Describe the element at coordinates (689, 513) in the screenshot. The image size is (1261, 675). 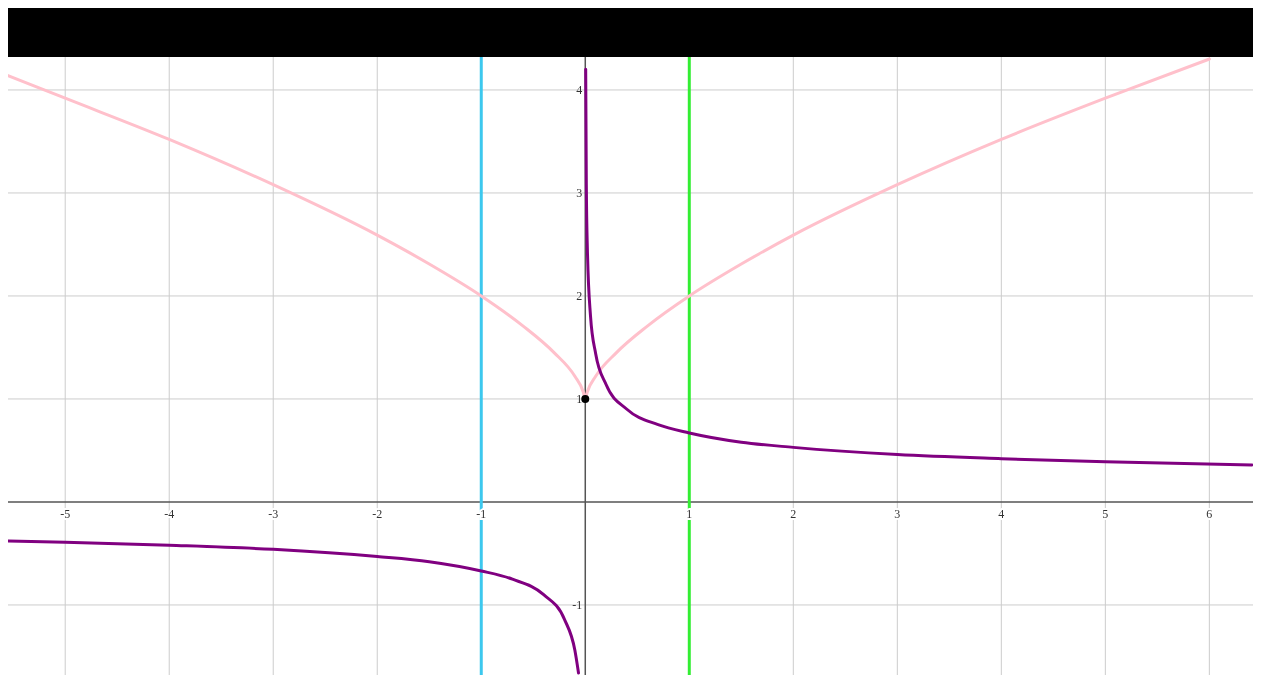
I see `x-tick-label: 1` at that location.